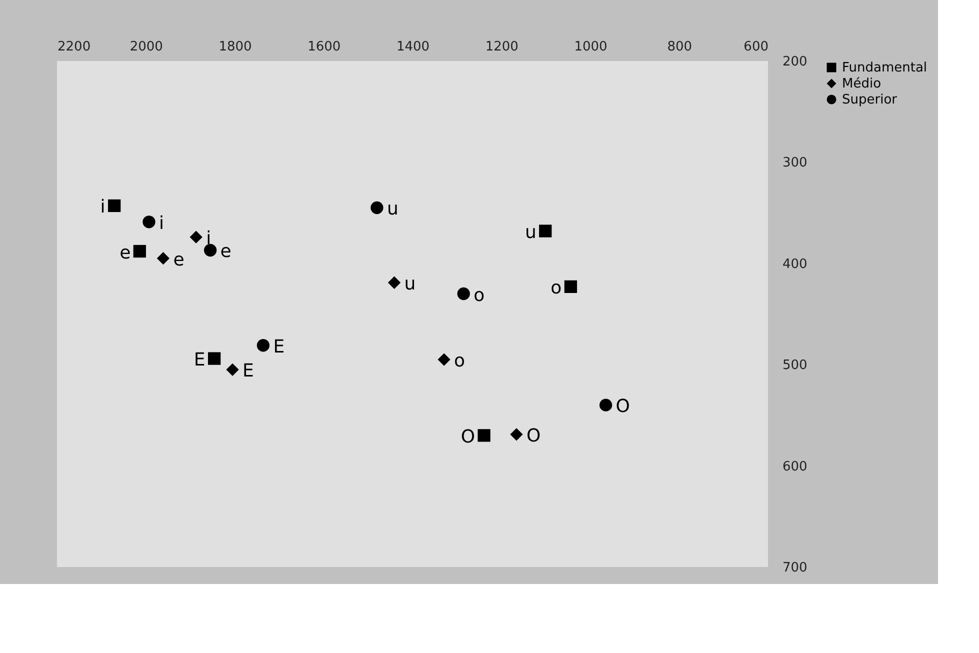  Describe the element at coordinates (74, 47) in the screenshot. I see `x-tick-label: 2200` at that location.